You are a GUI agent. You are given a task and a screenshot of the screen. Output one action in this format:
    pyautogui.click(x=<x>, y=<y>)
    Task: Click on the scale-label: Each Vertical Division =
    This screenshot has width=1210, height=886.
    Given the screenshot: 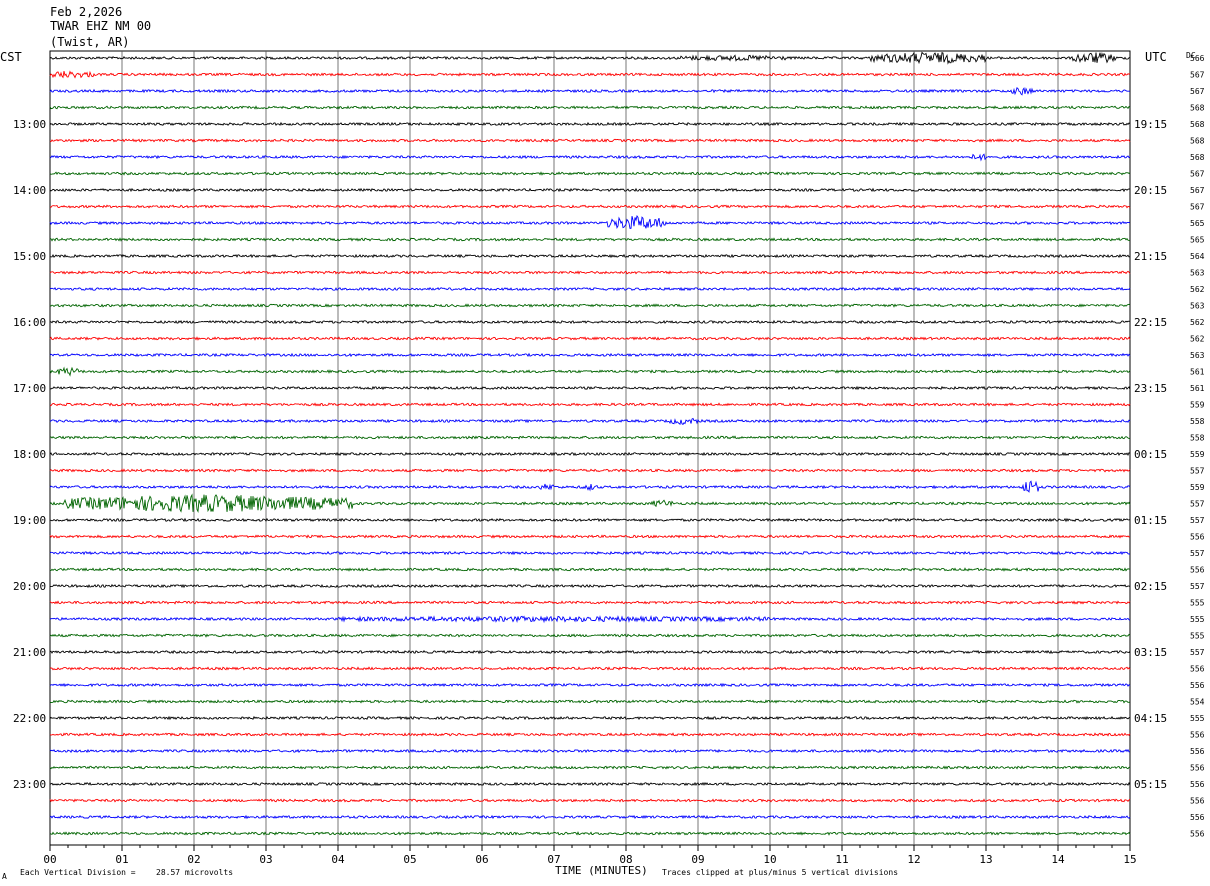 What is the action you would take?
    pyautogui.click(x=78, y=872)
    